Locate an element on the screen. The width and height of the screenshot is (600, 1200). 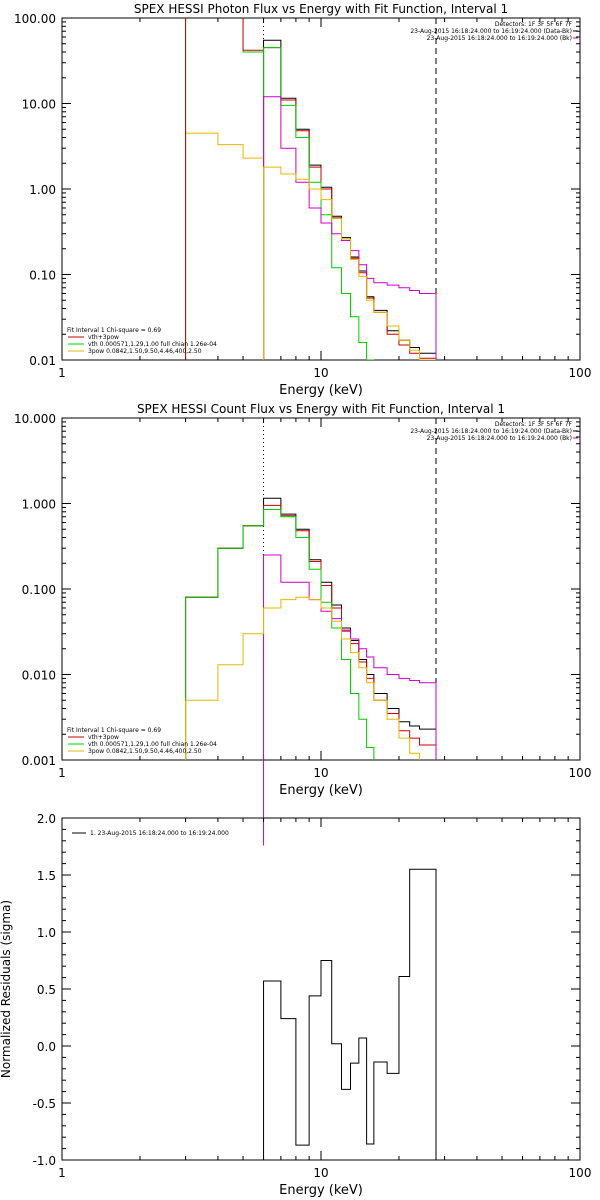
fit-line-1-1: vth+3pow is located at coordinates (103, 737).